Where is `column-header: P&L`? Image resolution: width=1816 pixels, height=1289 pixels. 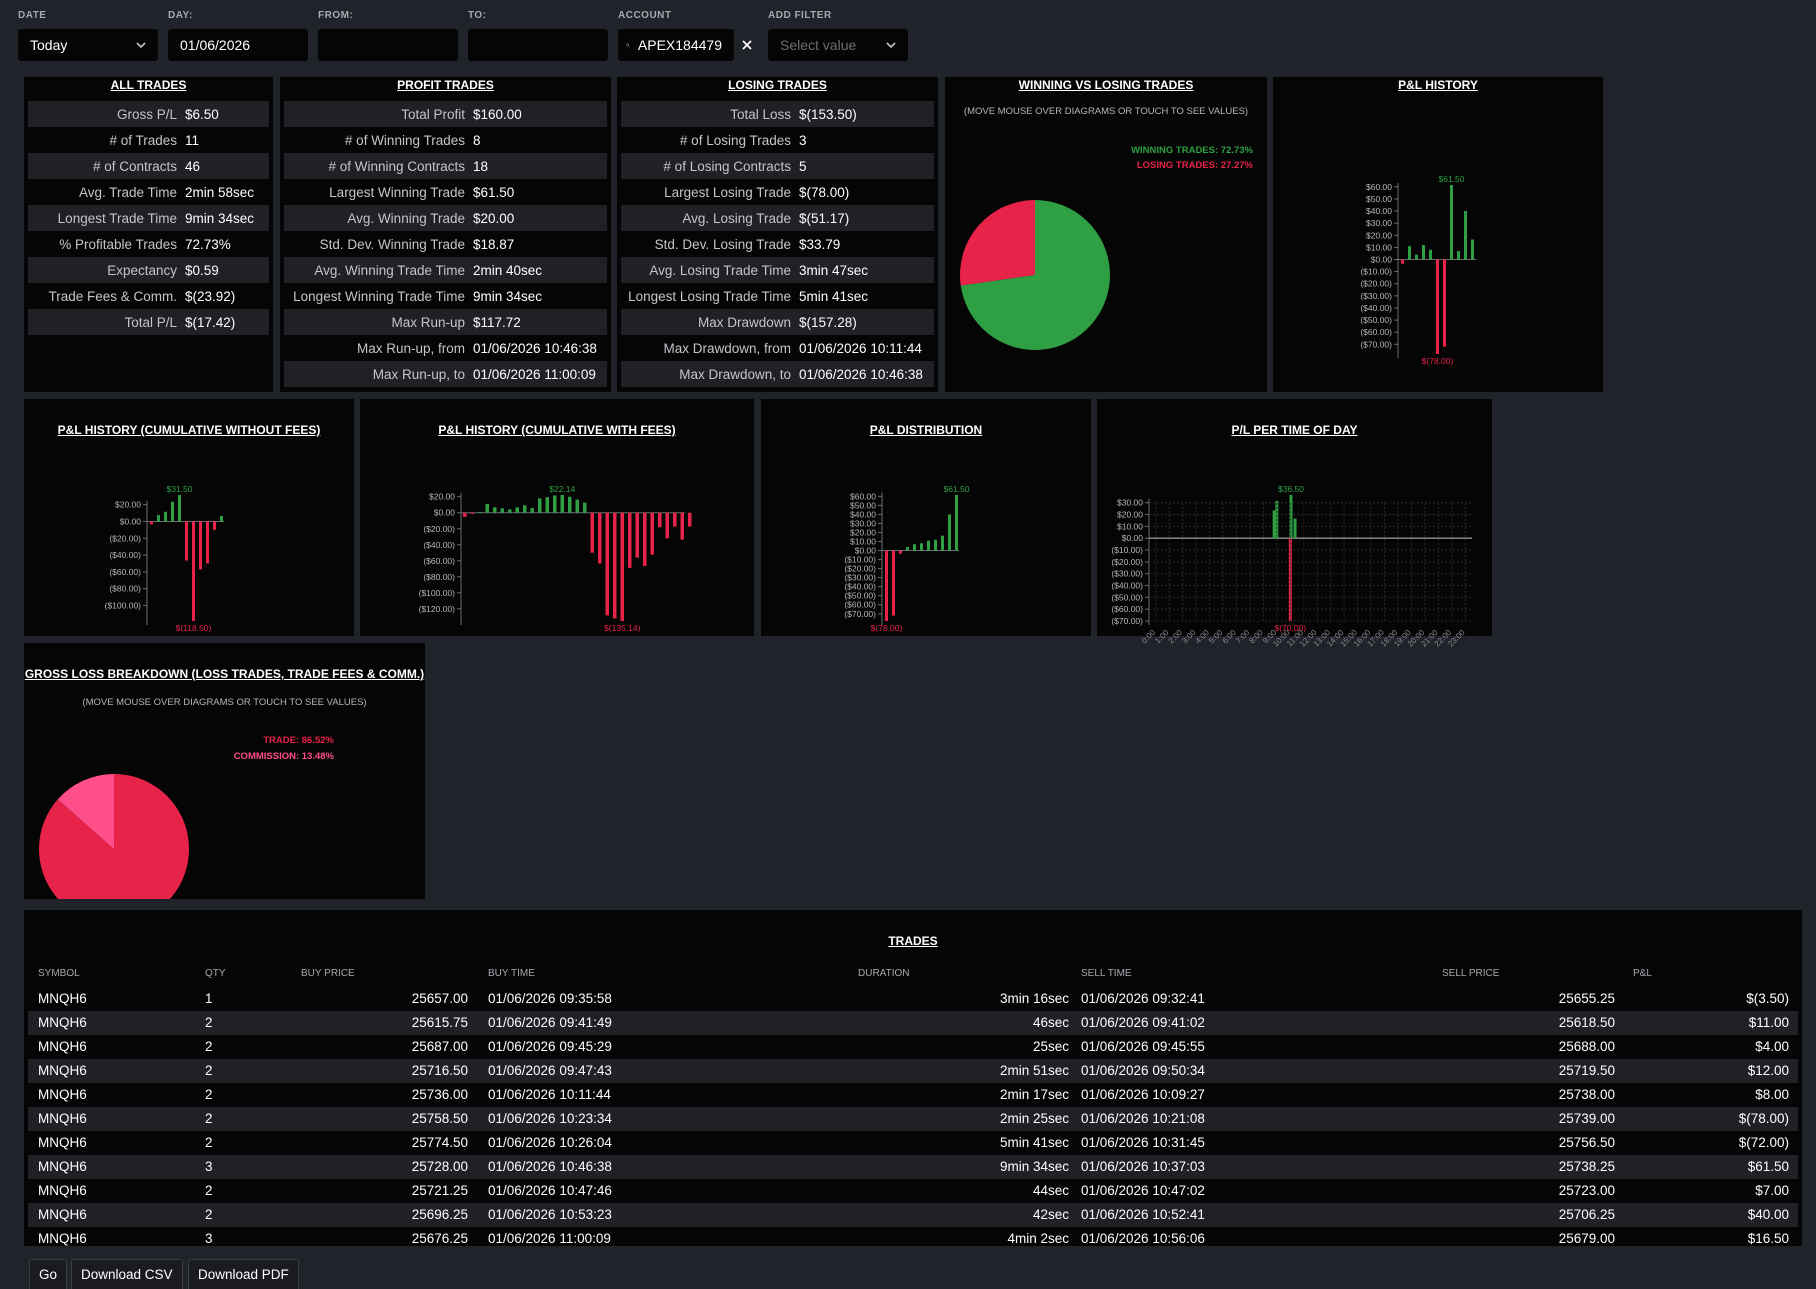 column-header: P&L is located at coordinates (1642, 973).